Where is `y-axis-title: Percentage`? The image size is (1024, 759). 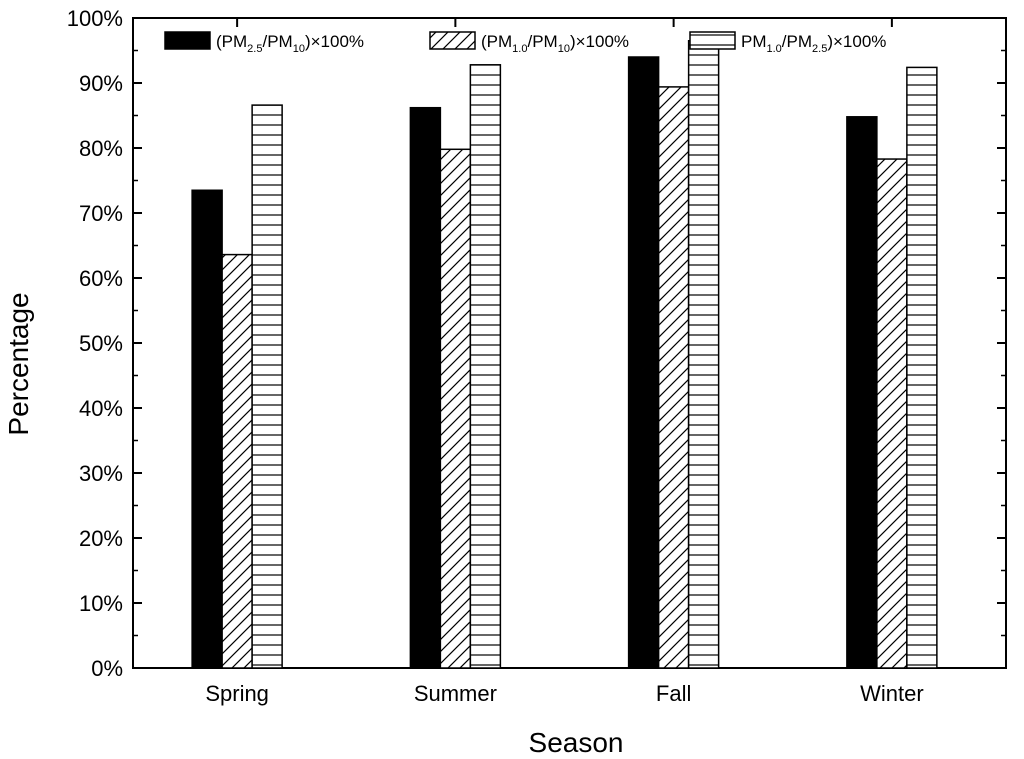 y-axis-title: Percentage is located at coordinates (18, 363).